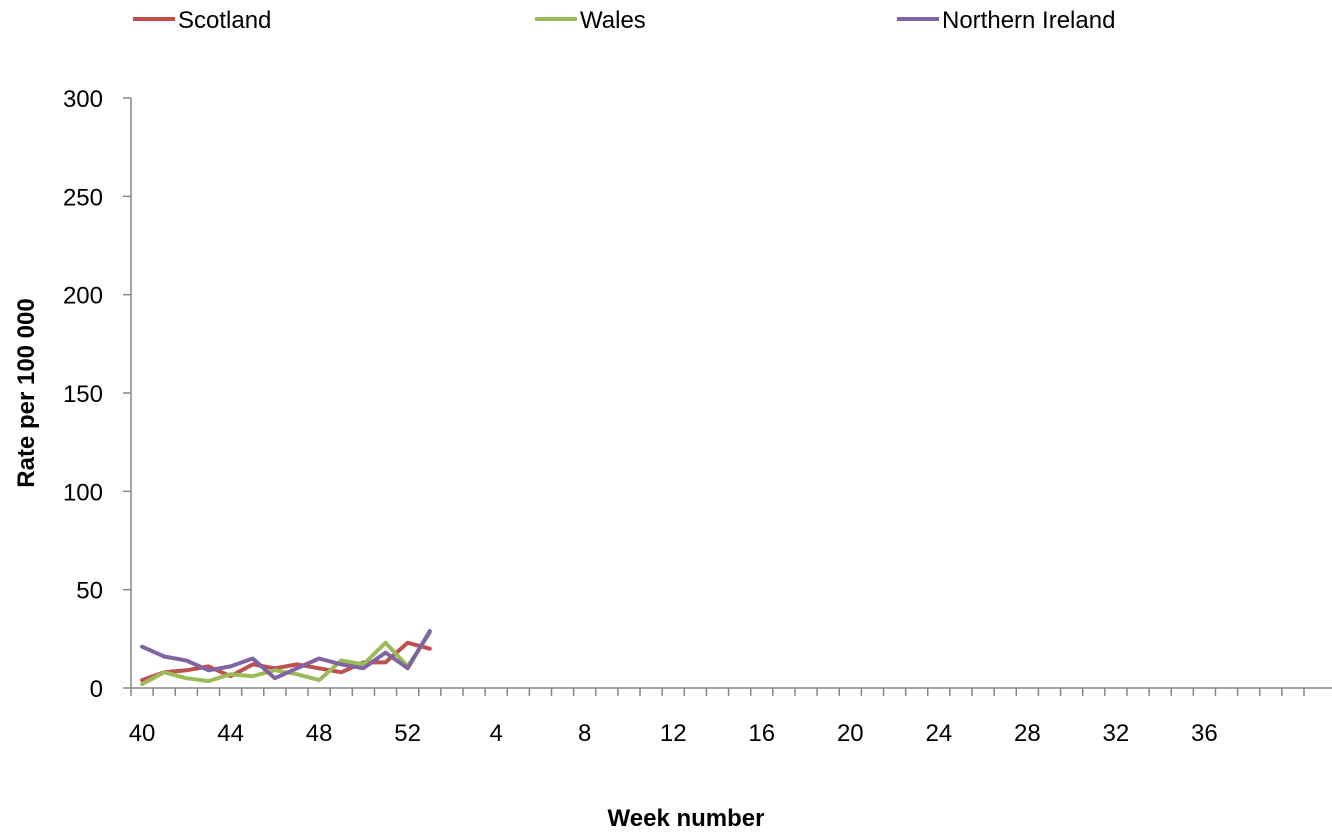 This screenshot has height=832, width=1332. Describe the element at coordinates (83, 492) in the screenshot. I see `y-tick-label: 100` at that location.